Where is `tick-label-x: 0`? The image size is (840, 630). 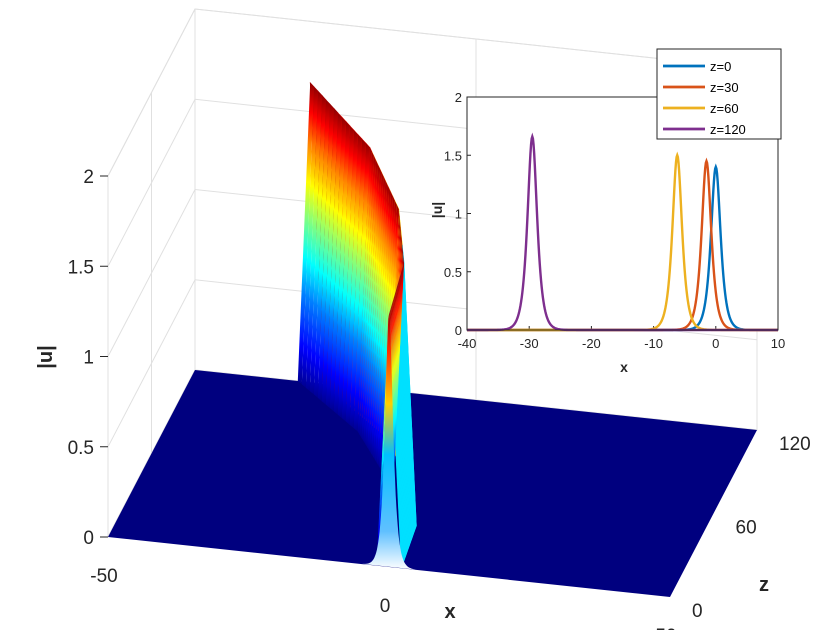
tick-label-x: 0 is located at coordinates (385, 606).